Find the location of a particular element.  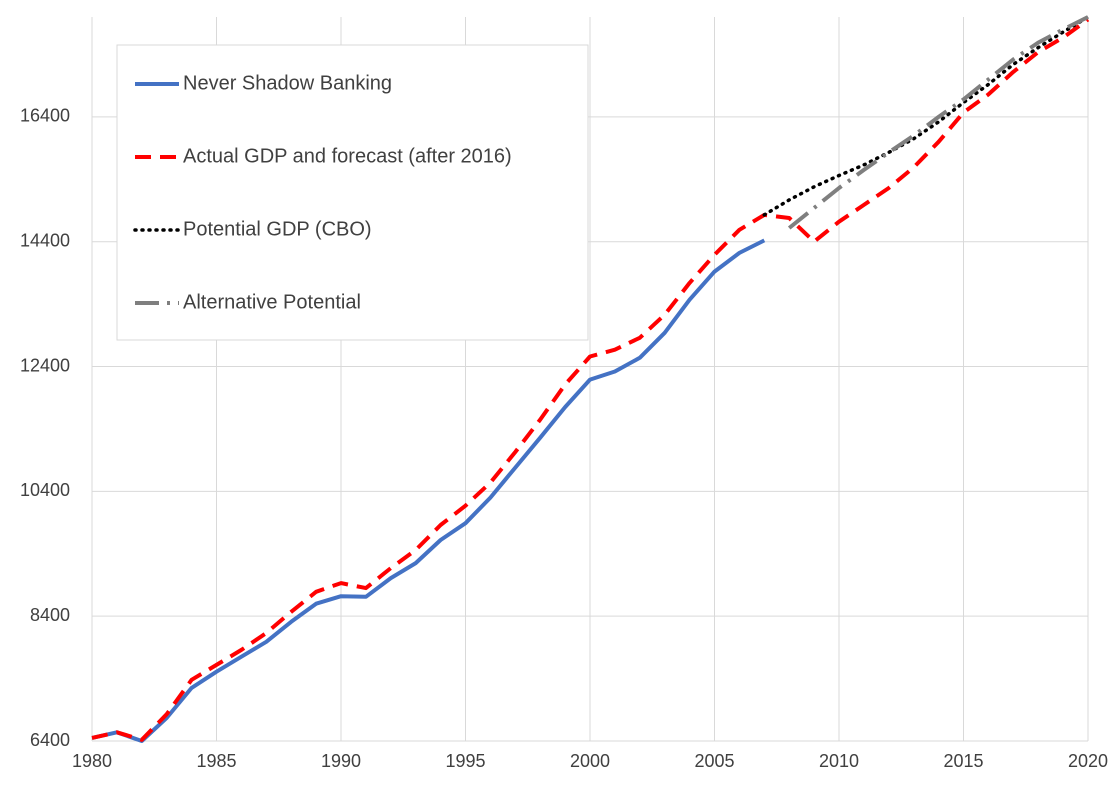

y-tick-label: 12400 is located at coordinates (45, 365).